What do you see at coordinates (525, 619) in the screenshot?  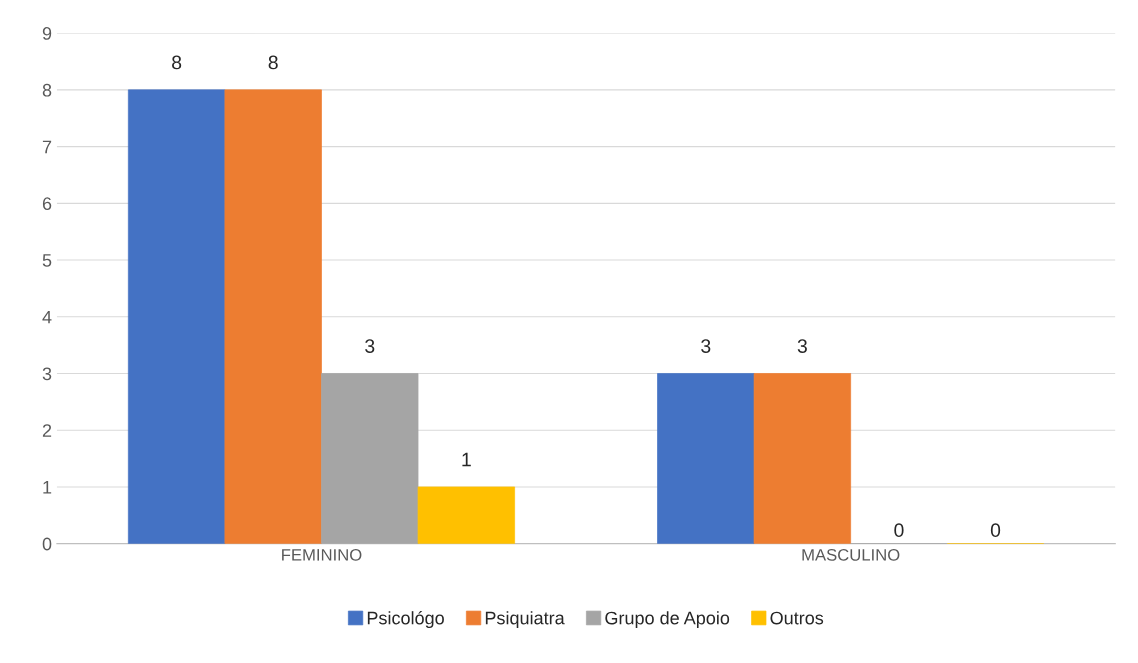 I see `legend-label: Psiquiatra` at bounding box center [525, 619].